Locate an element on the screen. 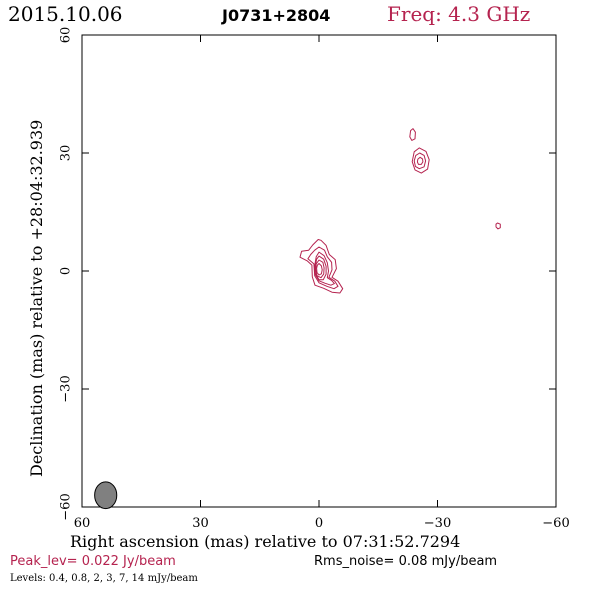  contour-layer is located at coordinates (400, 211).